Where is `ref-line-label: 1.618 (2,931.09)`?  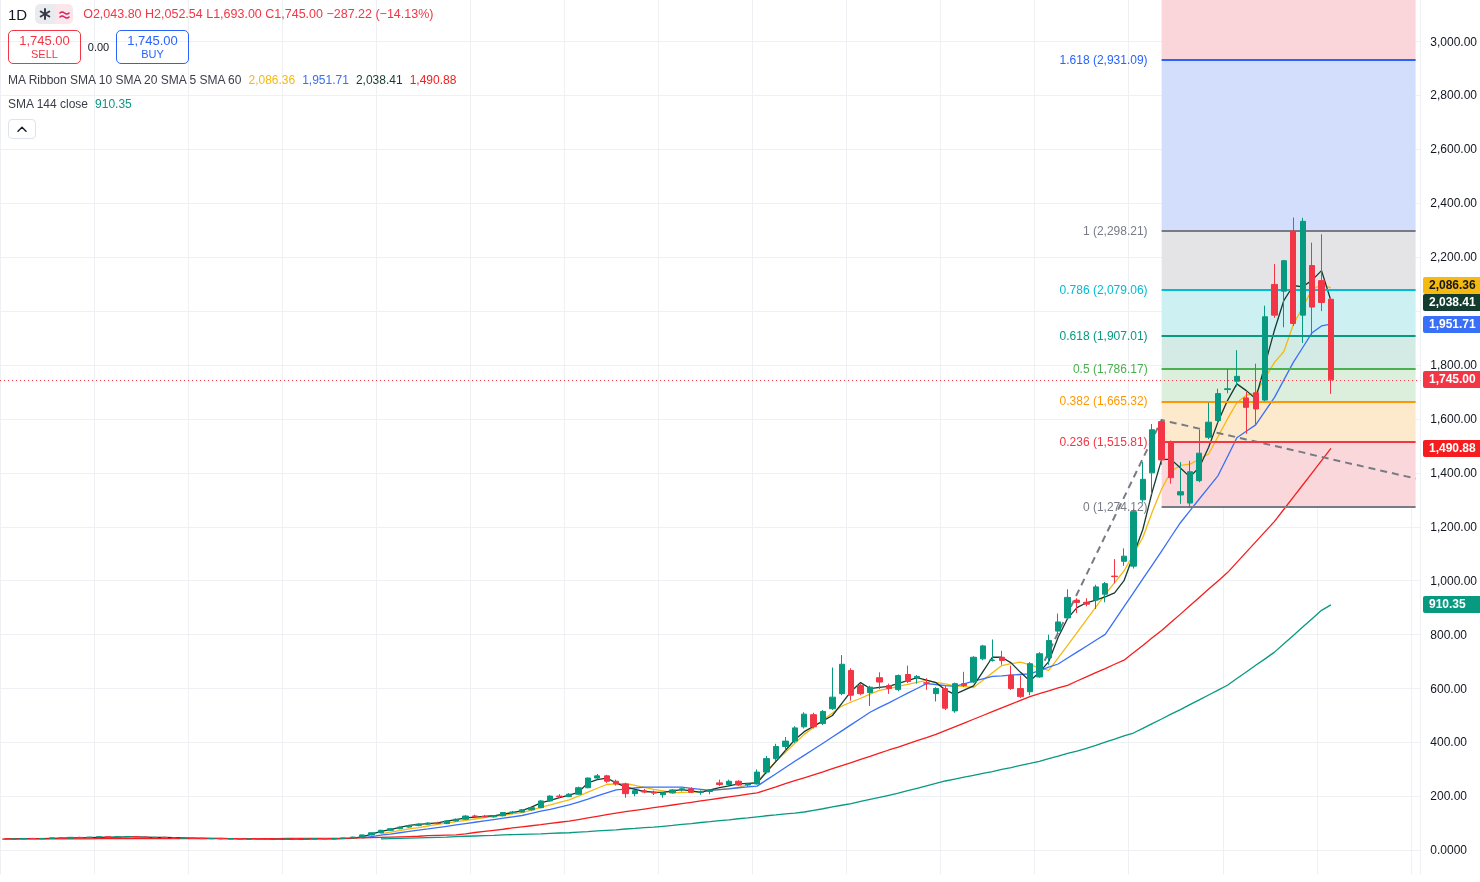
ref-line-label: 1.618 (2,931.09) is located at coordinates (1103, 60).